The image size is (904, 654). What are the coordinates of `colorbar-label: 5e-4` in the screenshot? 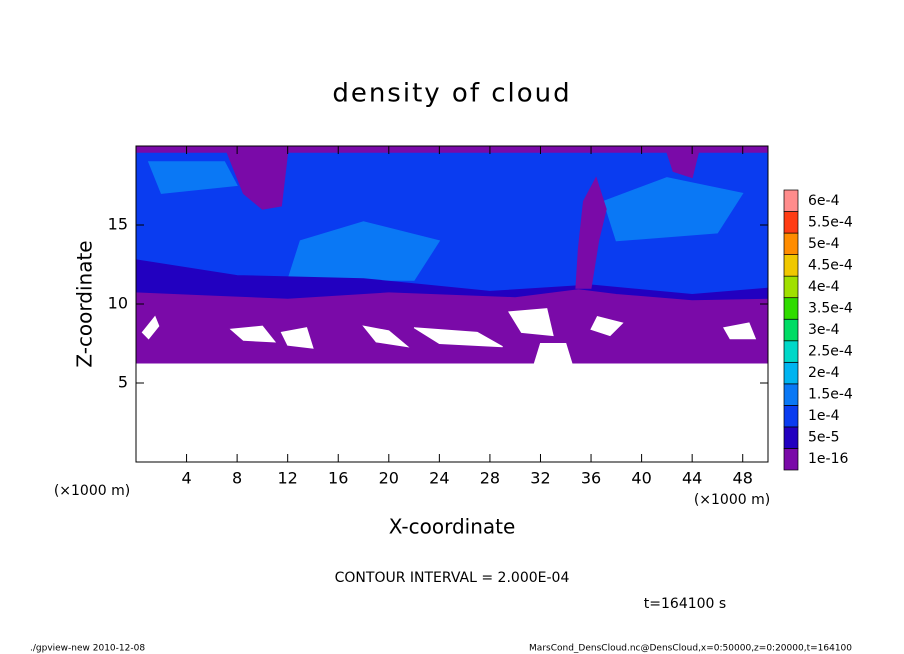 It's located at (824, 244).